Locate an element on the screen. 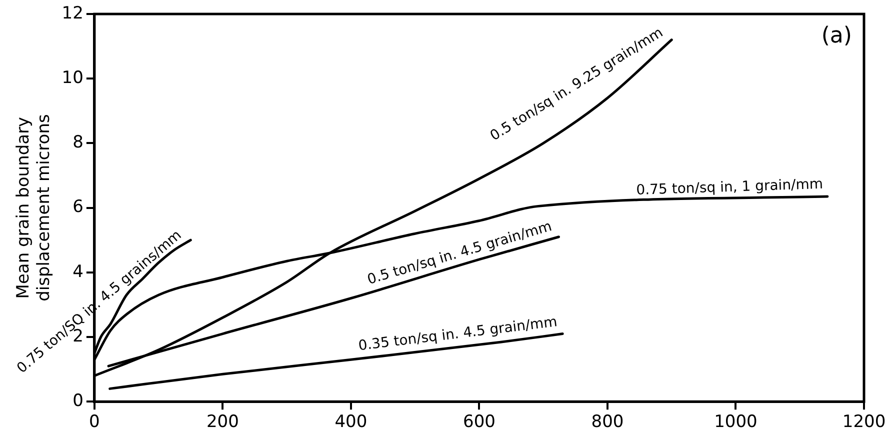 This screenshot has height=444, width=894. text: 0.35 ton/sq in. 4.5 grain/mm is located at coordinates (458, 334).